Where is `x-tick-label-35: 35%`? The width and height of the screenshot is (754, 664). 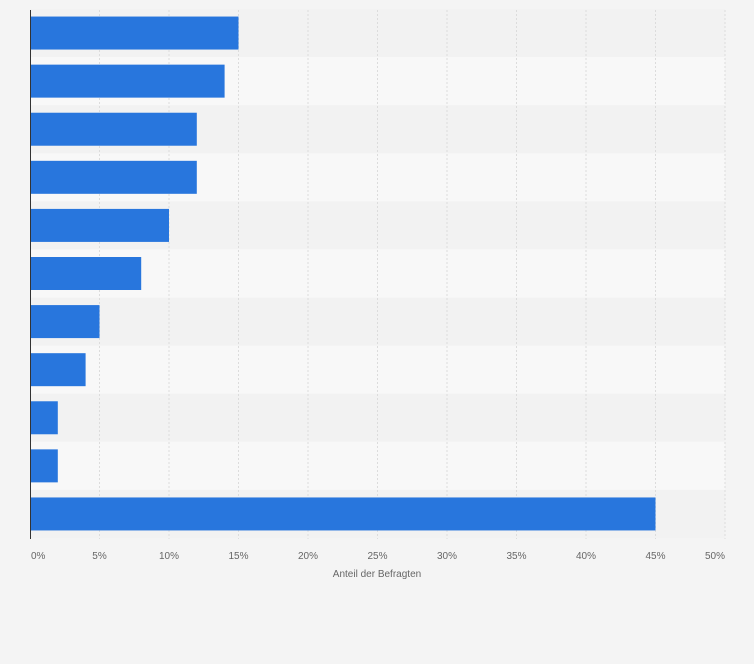
x-tick-label-35: 35% is located at coordinates (516, 556).